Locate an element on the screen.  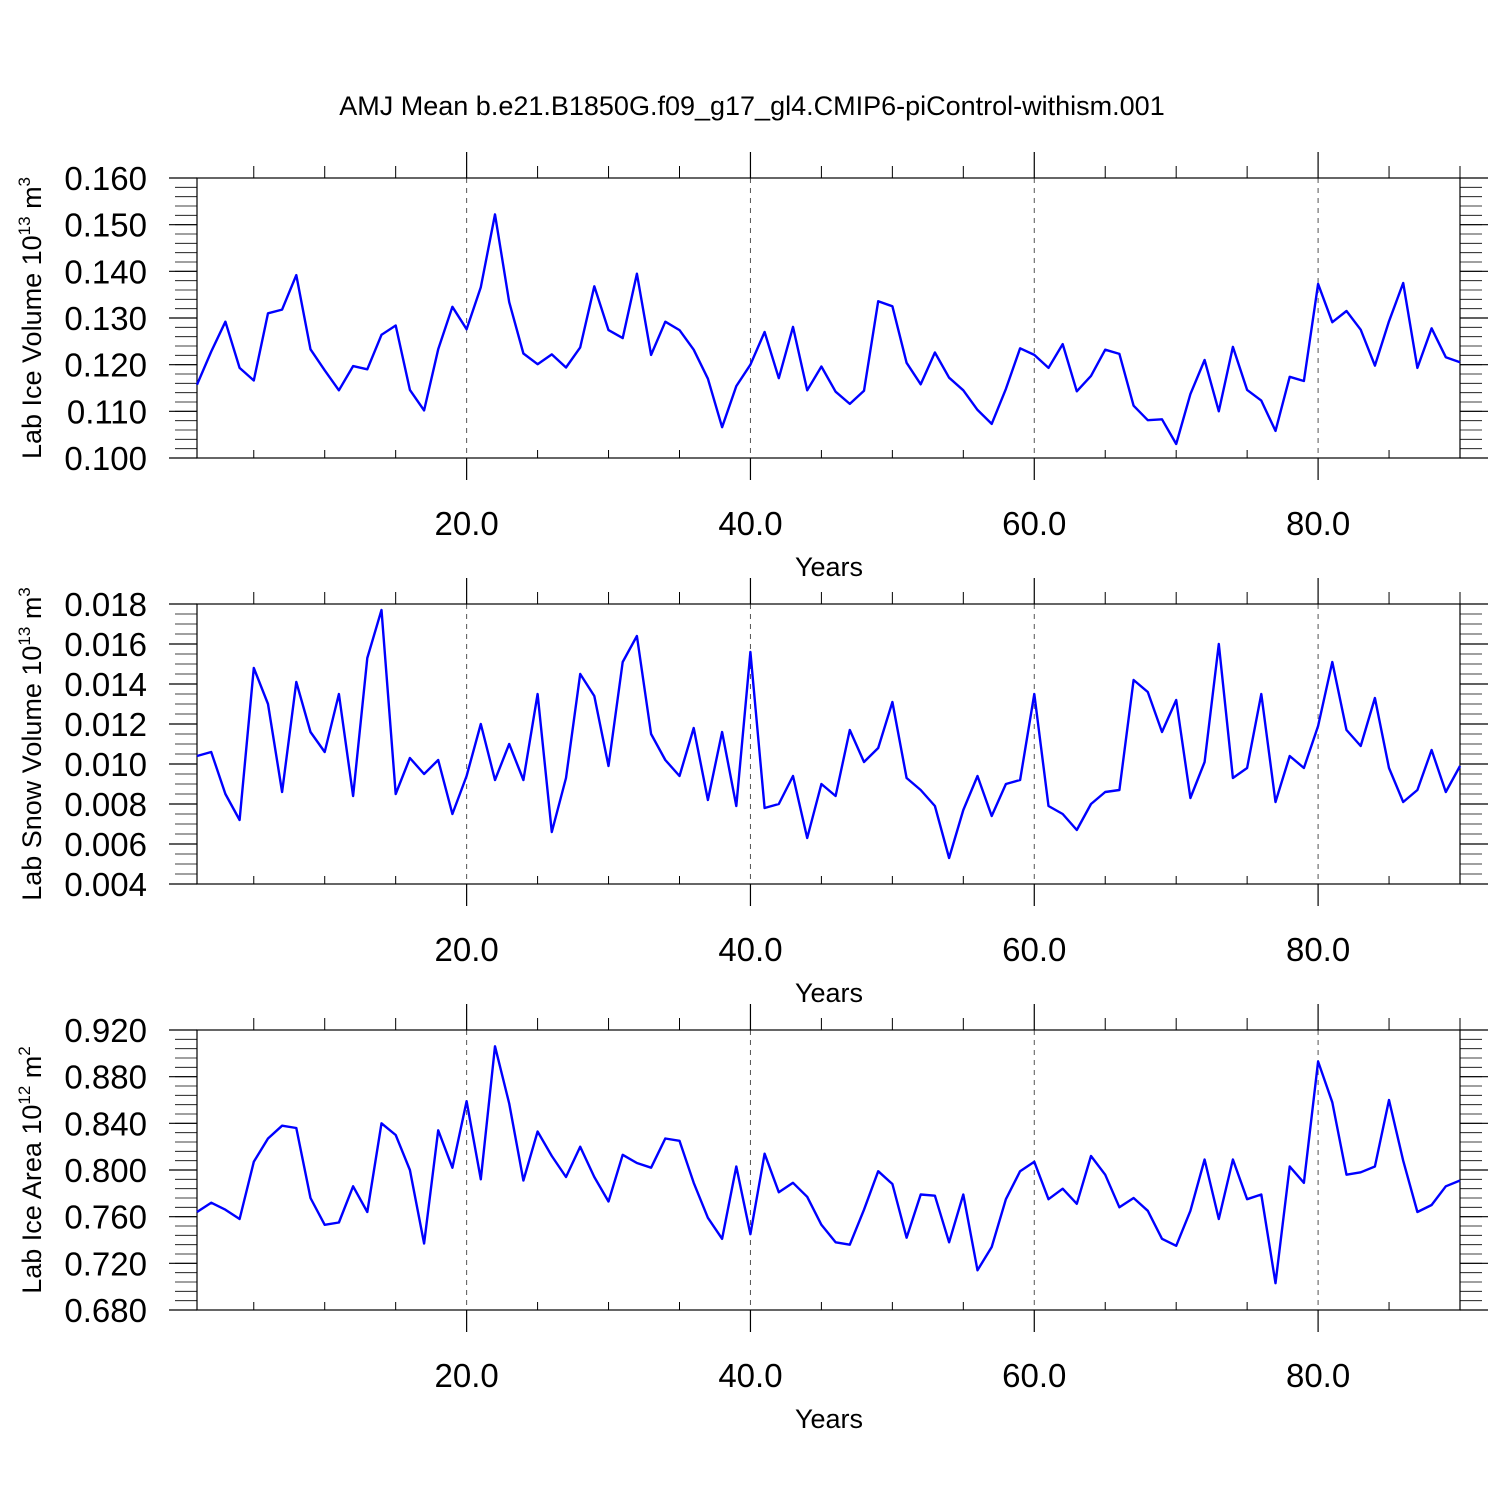
y-tick-label: 0.110 is located at coordinates (107, 411).